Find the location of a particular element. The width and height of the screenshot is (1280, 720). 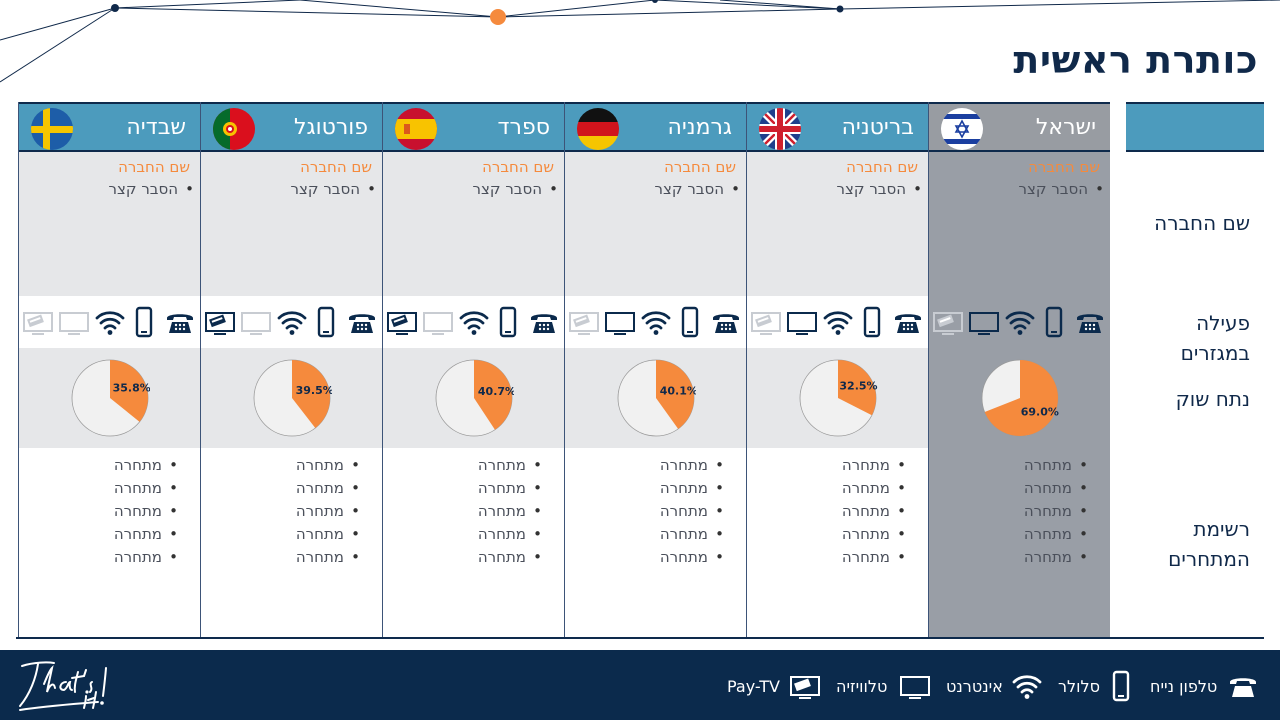

market-share-cell: 39.5% is located at coordinates (291, 398).